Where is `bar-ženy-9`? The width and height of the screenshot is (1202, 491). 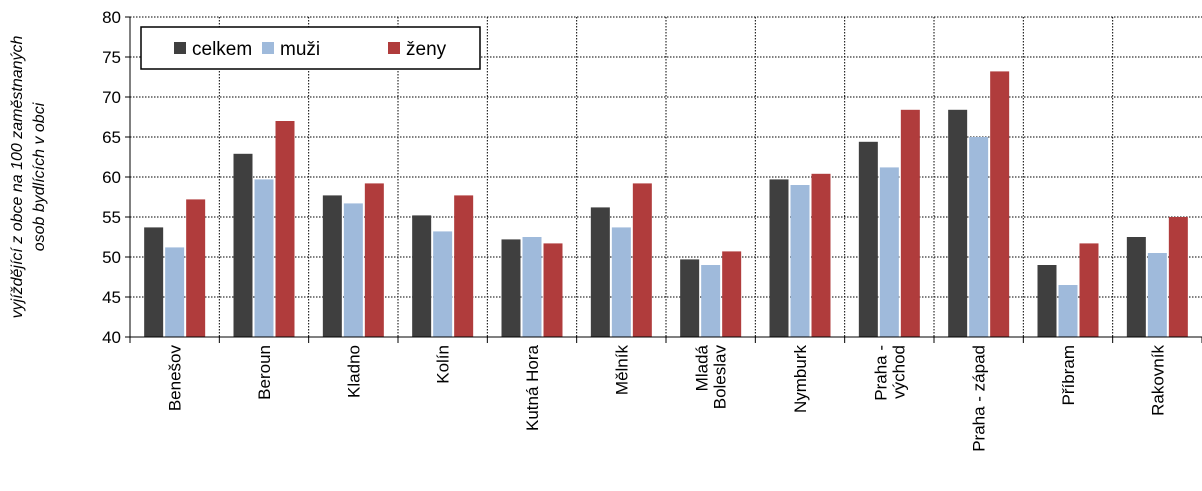 bar-ženy-9 is located at coordinates (1000, 204).